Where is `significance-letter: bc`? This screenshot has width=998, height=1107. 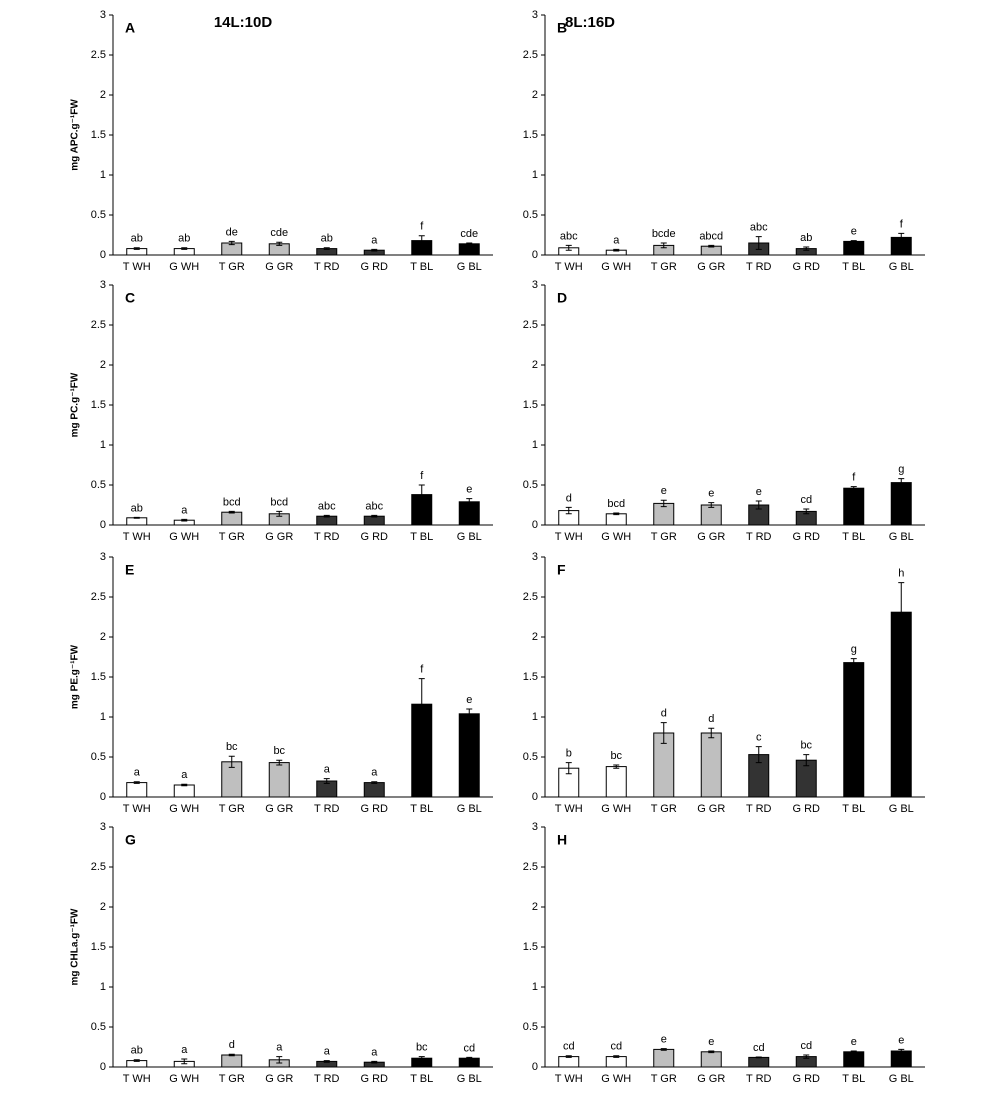 significance-letter: bc is located at coordinates (422, 1048).